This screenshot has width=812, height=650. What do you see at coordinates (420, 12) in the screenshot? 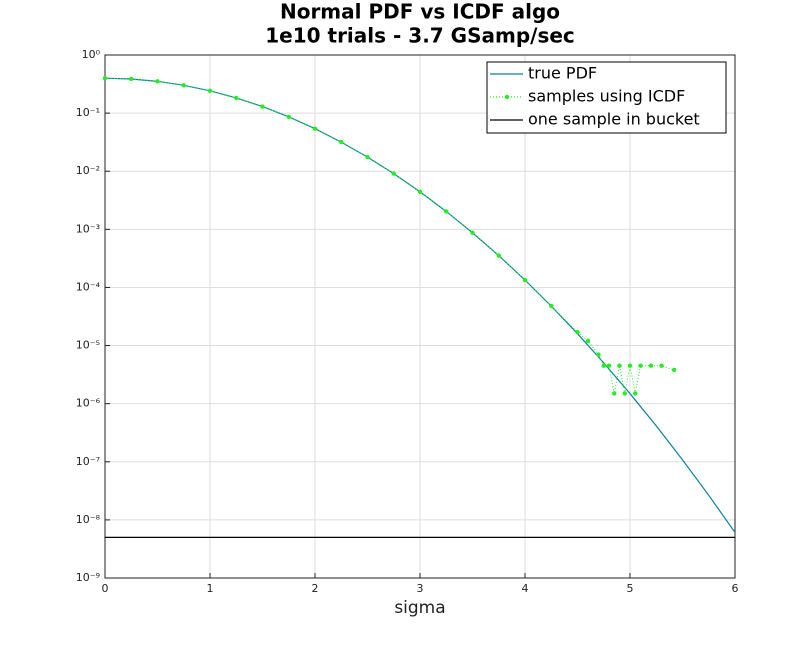
I see `chart-title: Normal PDF vs ICDF algo` at bounding box center [420, 12].